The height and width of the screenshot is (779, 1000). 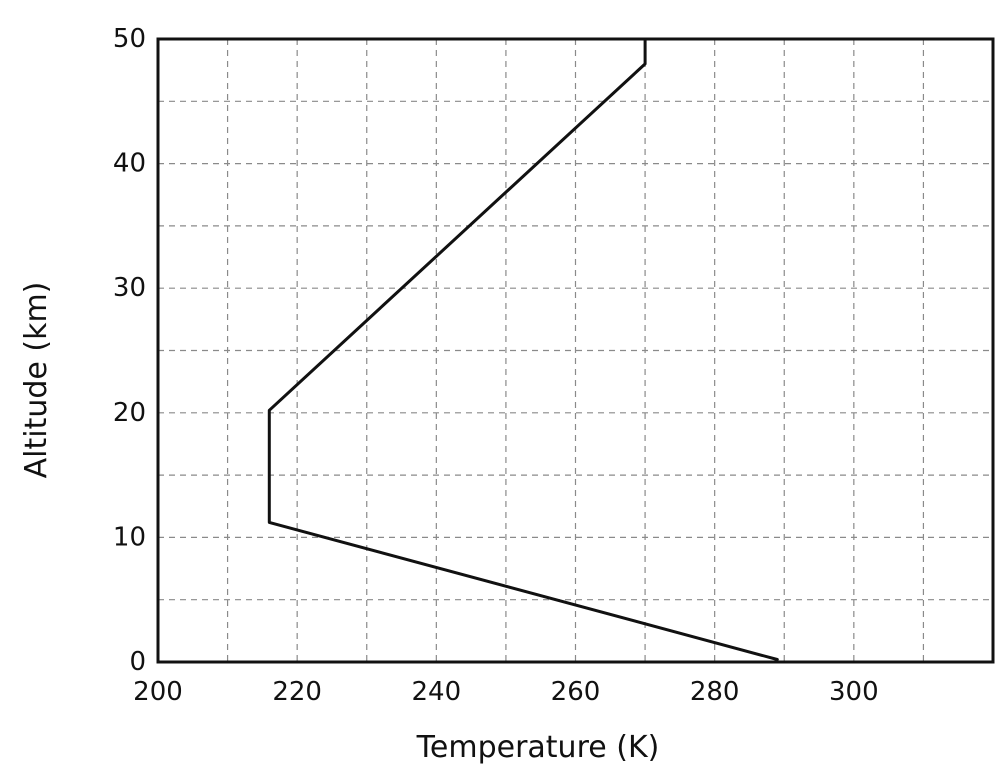 What do you see at coordinates (36, 380) in the screenshot?
I see `y-axis-label: Altitude (km)` at bounding box center [36, 380].